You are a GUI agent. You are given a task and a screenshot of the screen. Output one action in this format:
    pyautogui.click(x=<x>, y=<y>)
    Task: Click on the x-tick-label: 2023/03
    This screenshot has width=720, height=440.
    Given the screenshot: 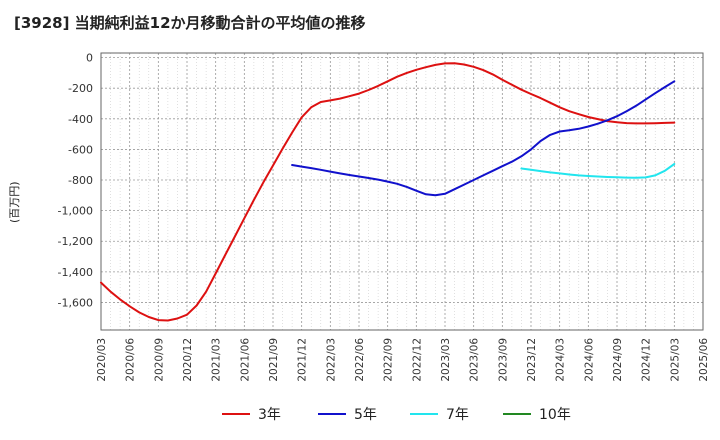 What is the action you would take?
    pyautogui.click(x=446, y=360)
    